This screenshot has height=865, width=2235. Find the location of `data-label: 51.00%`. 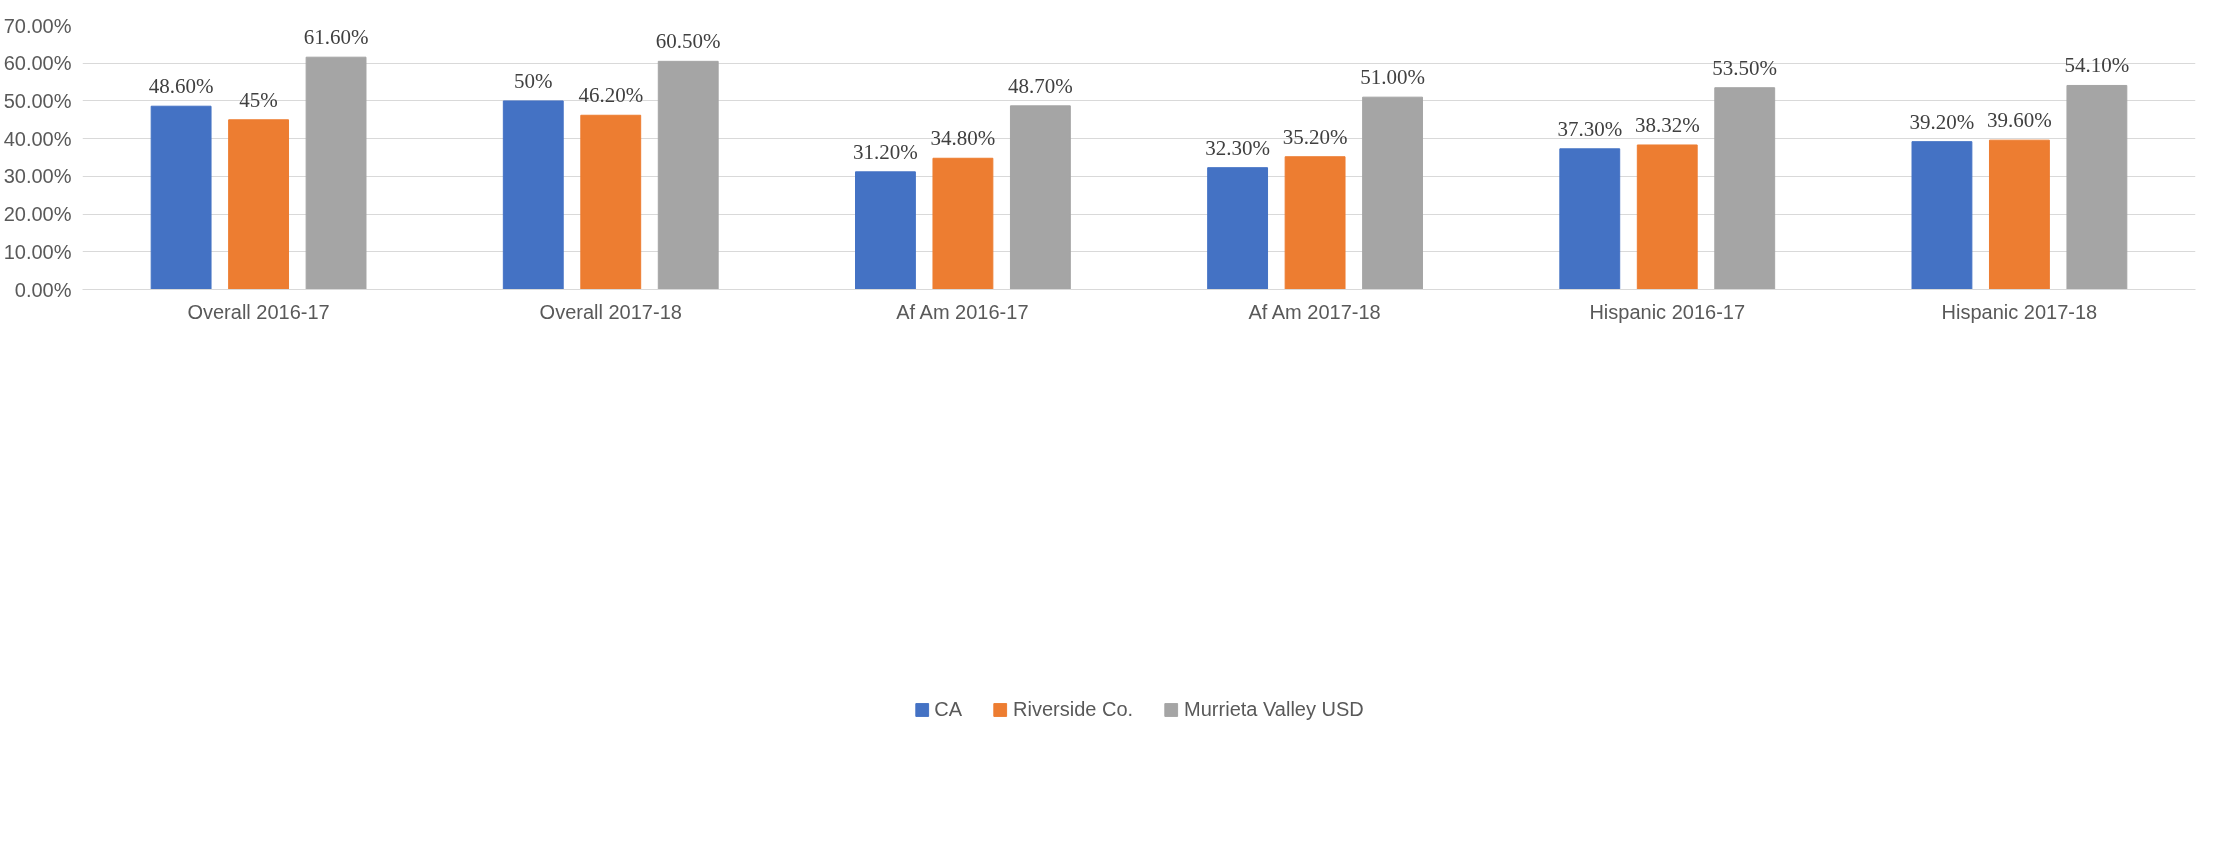

data-label: 51.00% is located at coordinates (1392, 77).